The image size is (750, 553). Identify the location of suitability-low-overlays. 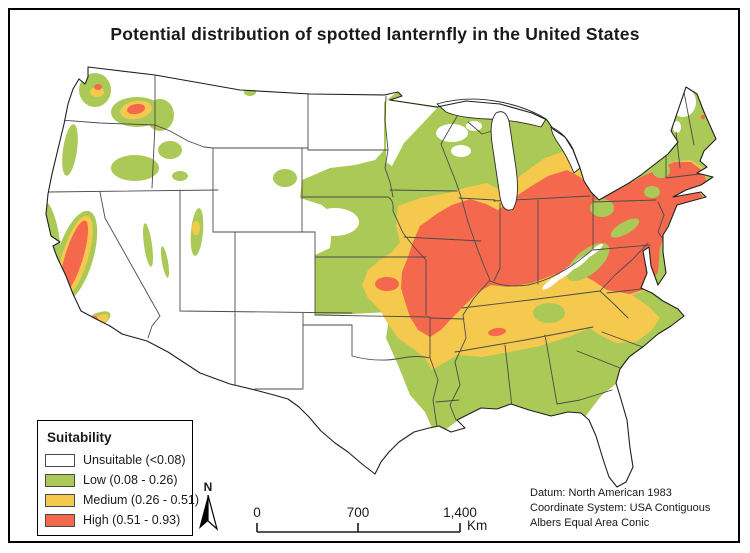
(591, 224).